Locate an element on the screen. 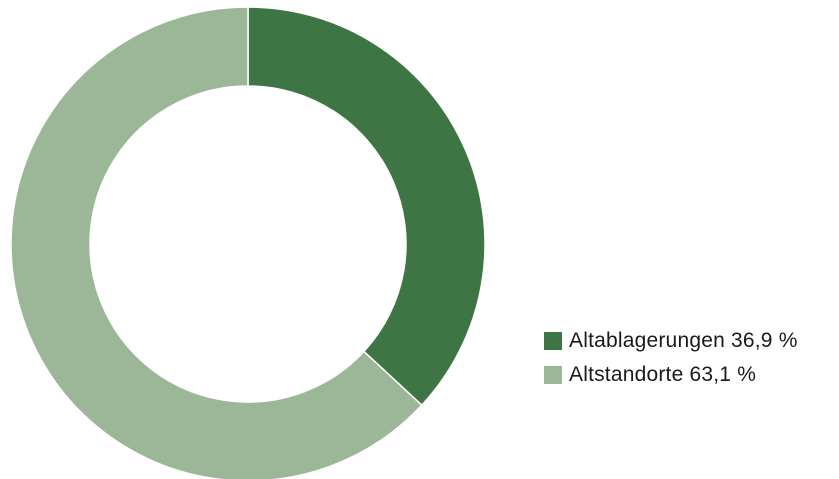  legend-item-altstandorte: Altstandorte 63,1 % is located at coordinates (671, 374).